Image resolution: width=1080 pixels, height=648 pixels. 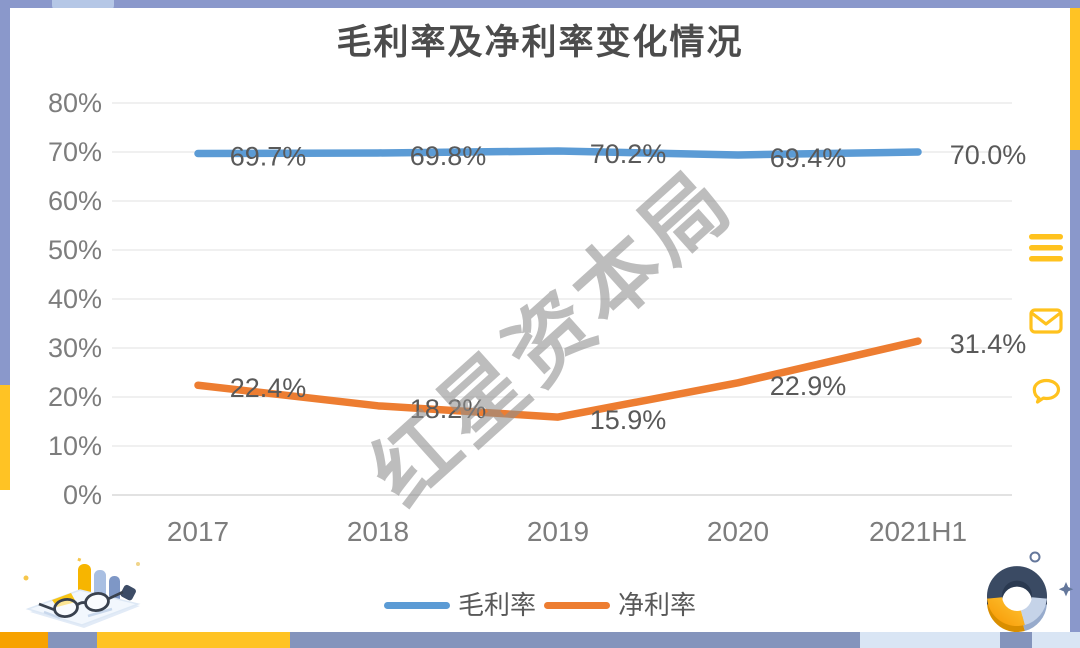 I want to click on chart-title: 毛利率及净利率变化情况, so click(x=540, y=42).